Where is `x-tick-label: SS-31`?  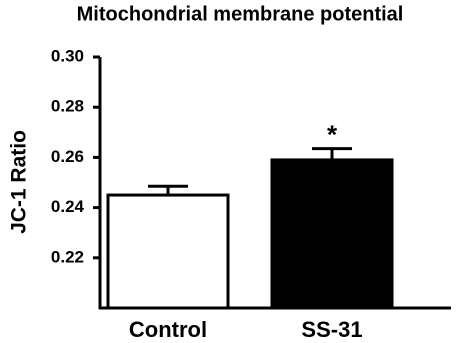
x-tick-label: SS-31 is located at coordinates (331, 329).